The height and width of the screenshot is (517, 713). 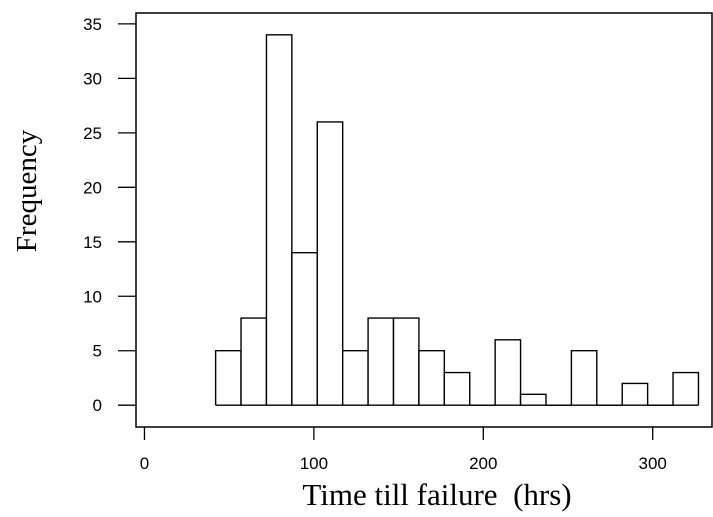 I want to click on y-tick-label: 30, so click(x=92, y=78).